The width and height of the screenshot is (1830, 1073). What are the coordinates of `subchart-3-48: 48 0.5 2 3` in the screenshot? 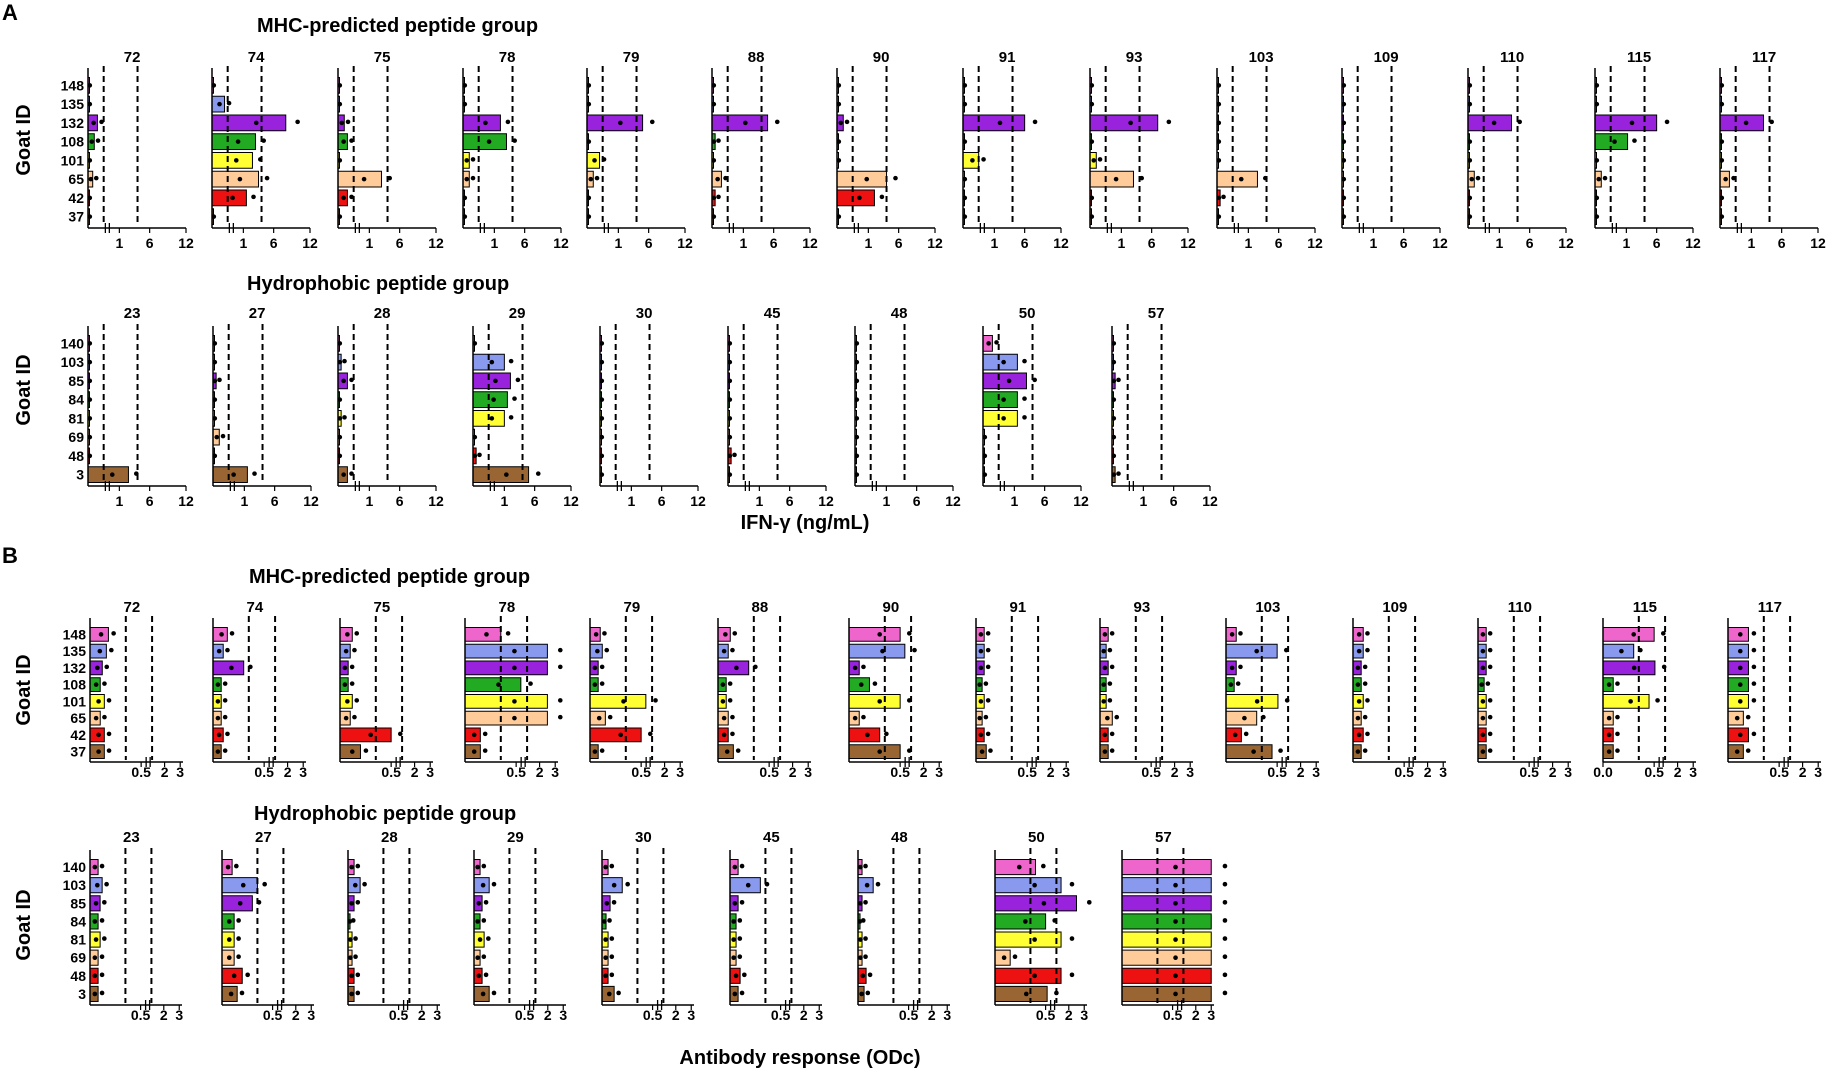 It's located at (904, 926).